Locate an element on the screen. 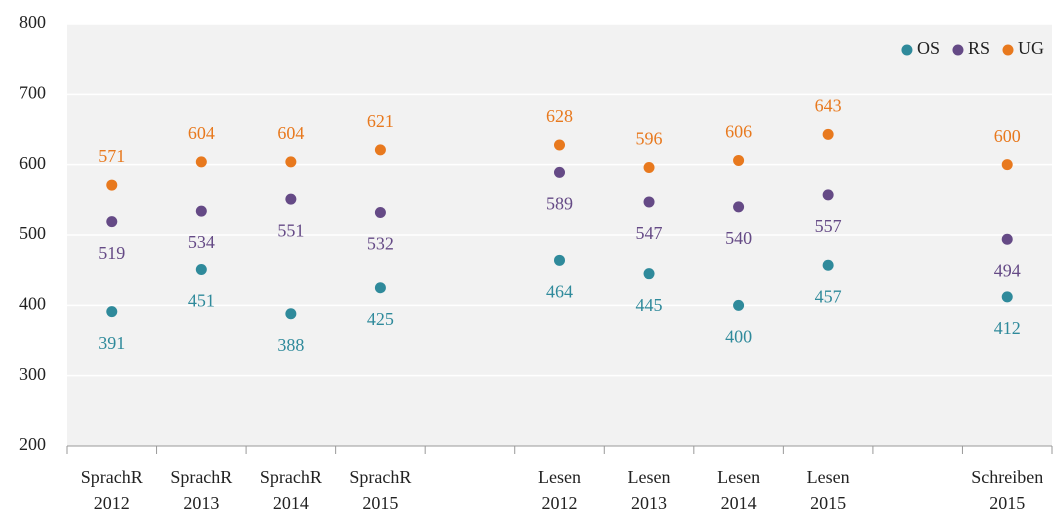 The height and width of the screenshot is (516, 1059). x-tick-label: Lesen 2015 is located at coordinates (828, 490).